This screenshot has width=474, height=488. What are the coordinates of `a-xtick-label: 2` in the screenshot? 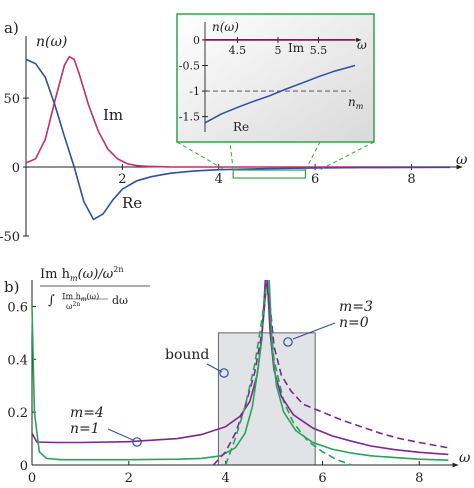 It's located at (122, 179).